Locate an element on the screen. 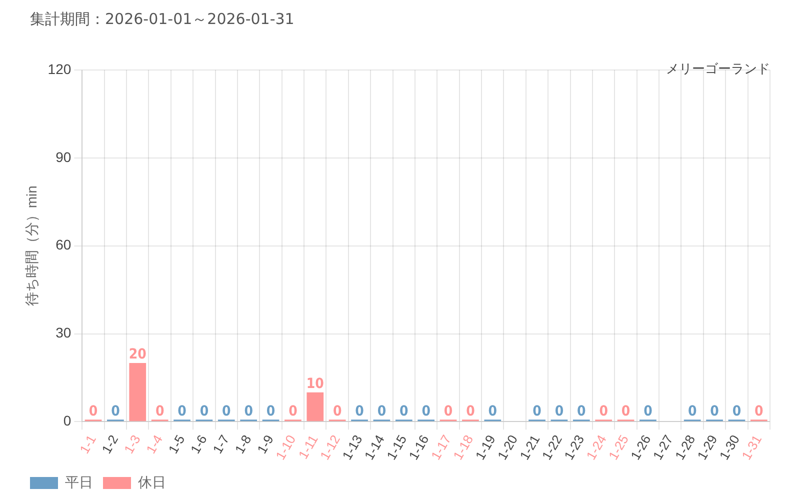 This screenshot has width=800, height=500. data-label: 20 is located at coordinates (137, 354).